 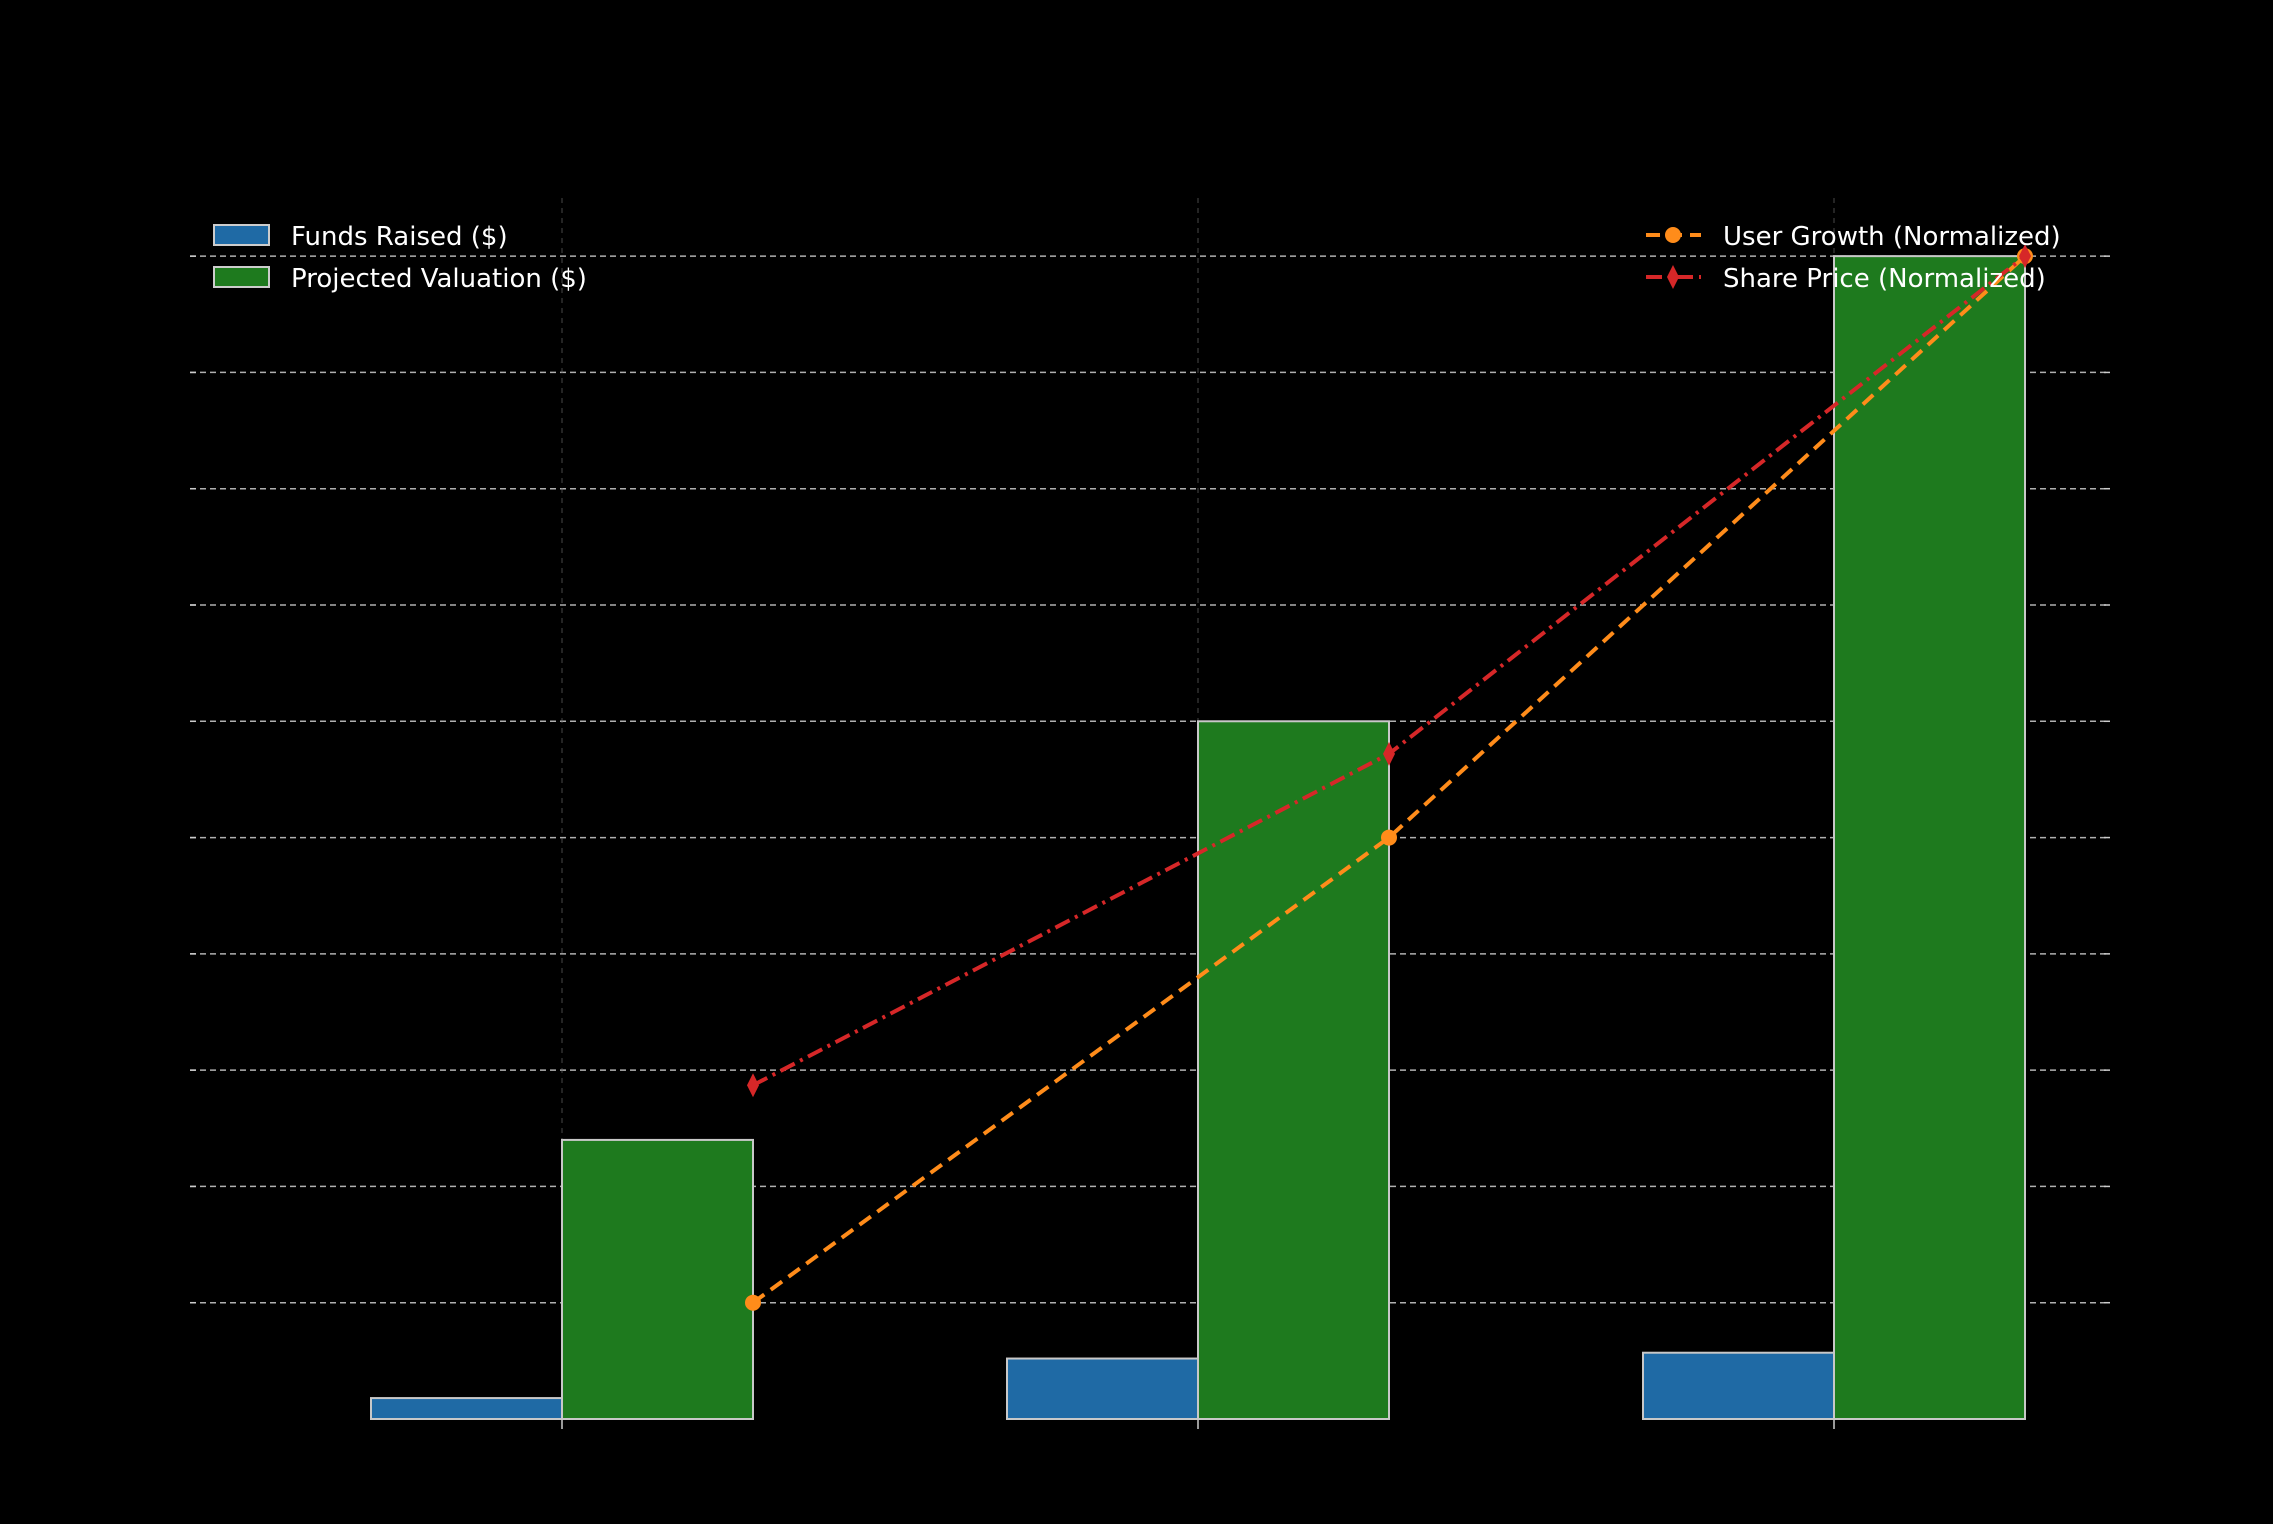 I want to click on legend-label-funds-raised: Funds Raised ($), so click(x=399, y=237).